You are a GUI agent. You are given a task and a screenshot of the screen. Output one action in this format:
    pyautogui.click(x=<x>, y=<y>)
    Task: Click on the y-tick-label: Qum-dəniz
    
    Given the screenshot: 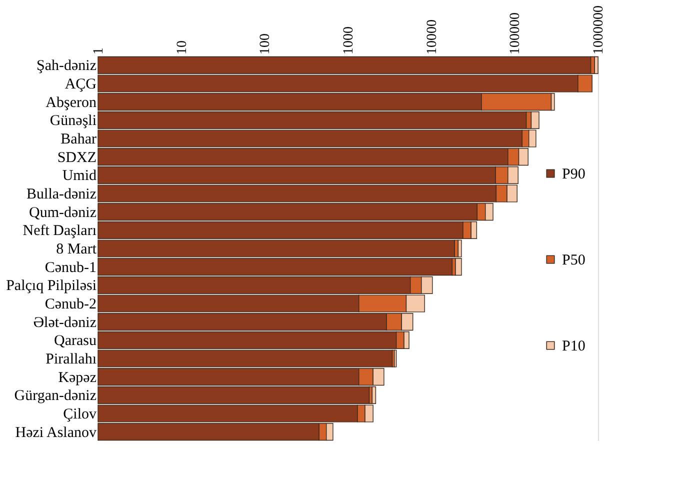 What is the action you would take?
    pyautogui.click(x=63, y=212)
    